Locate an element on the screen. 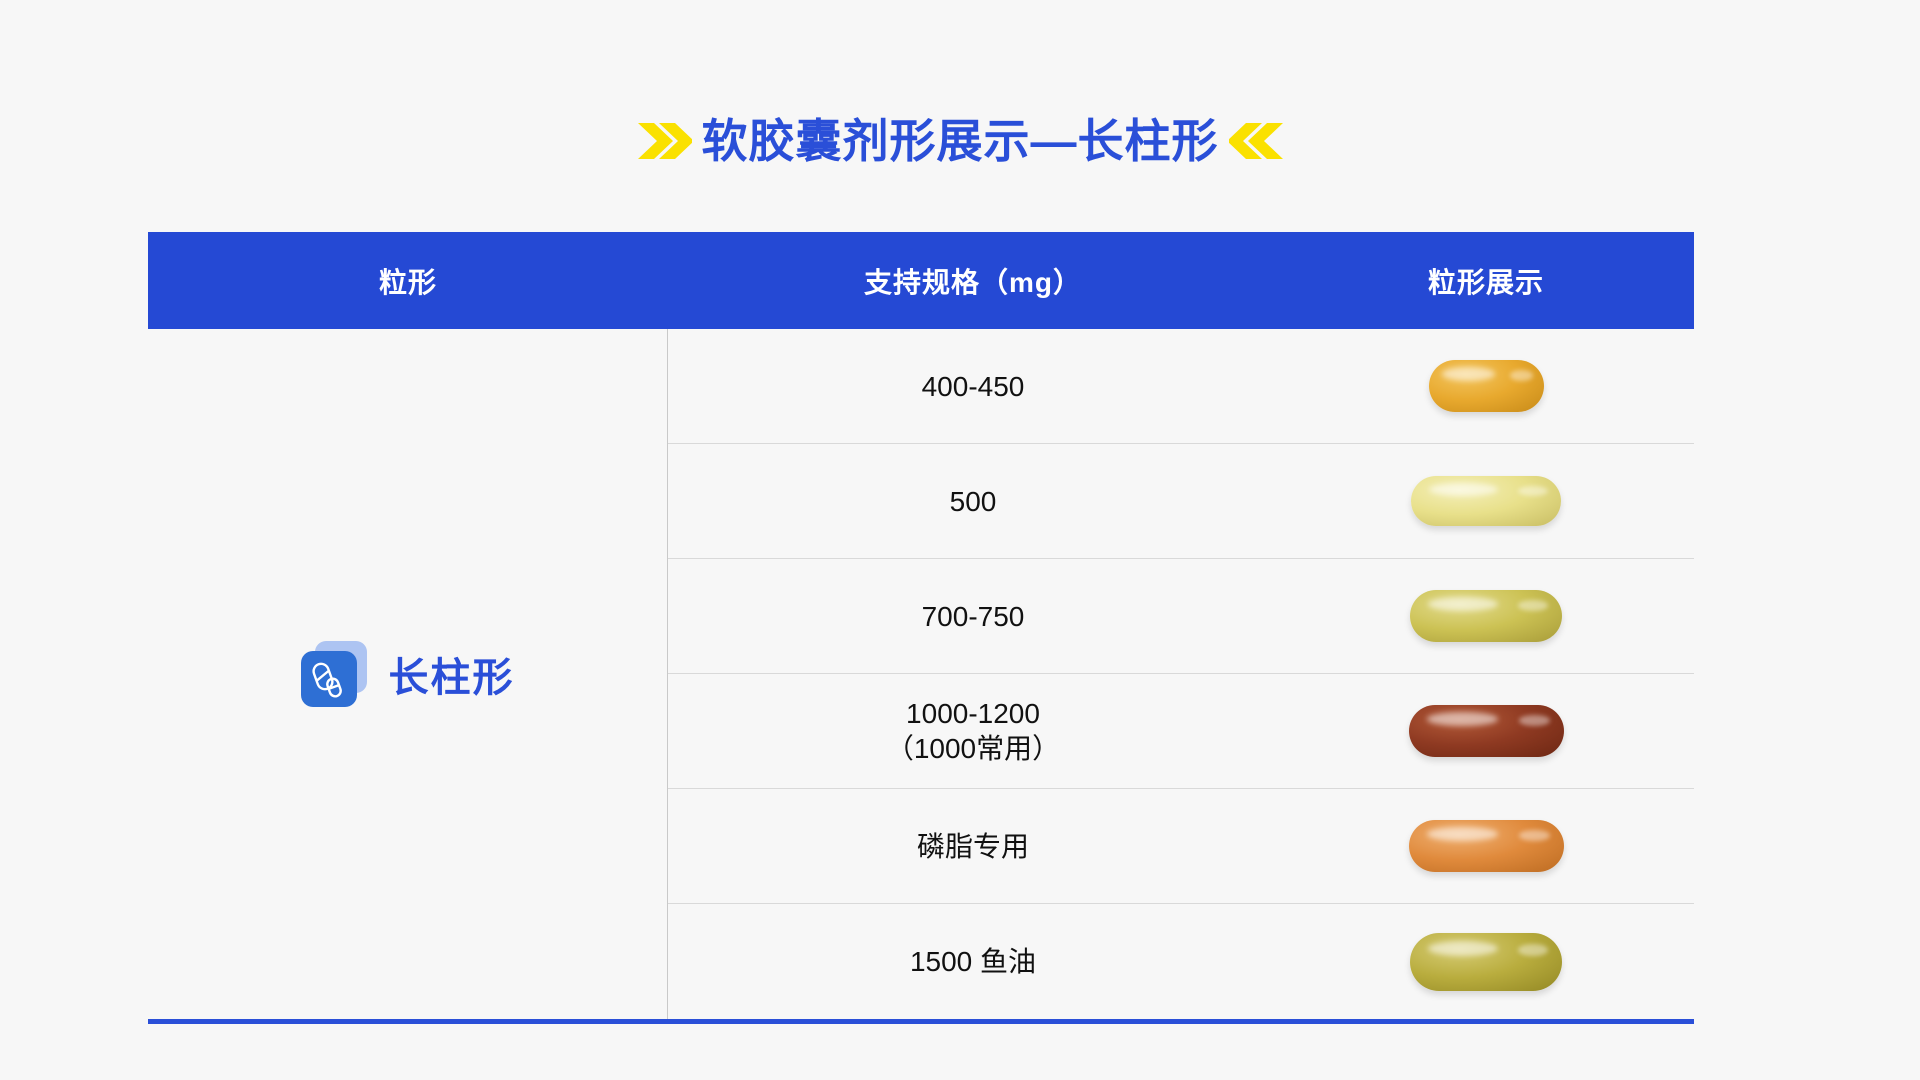 Image resolution: width=1920 pixels, height=1080 pixels. spec-line-1: 400-450 is located at coordinates (973, 386).